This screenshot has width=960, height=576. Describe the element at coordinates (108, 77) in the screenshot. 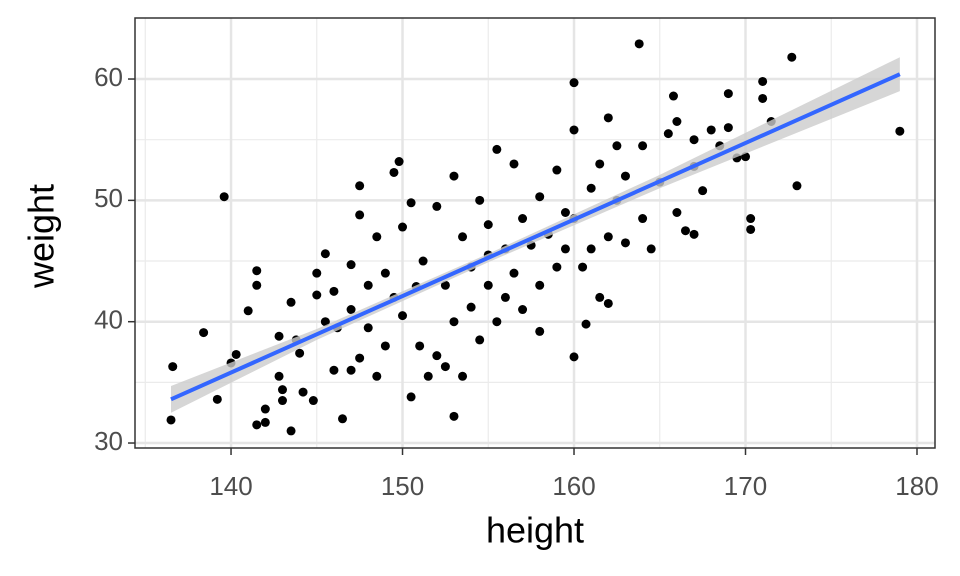

I see `y-tick-label: 60` at that location.